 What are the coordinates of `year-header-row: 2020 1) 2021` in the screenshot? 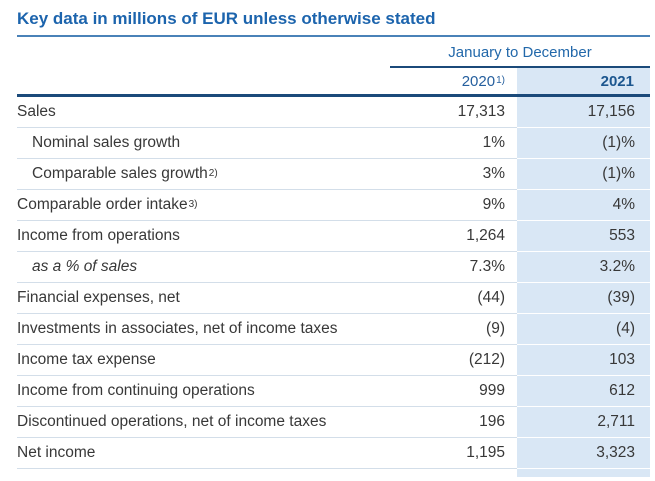 It's located at (333, 82).